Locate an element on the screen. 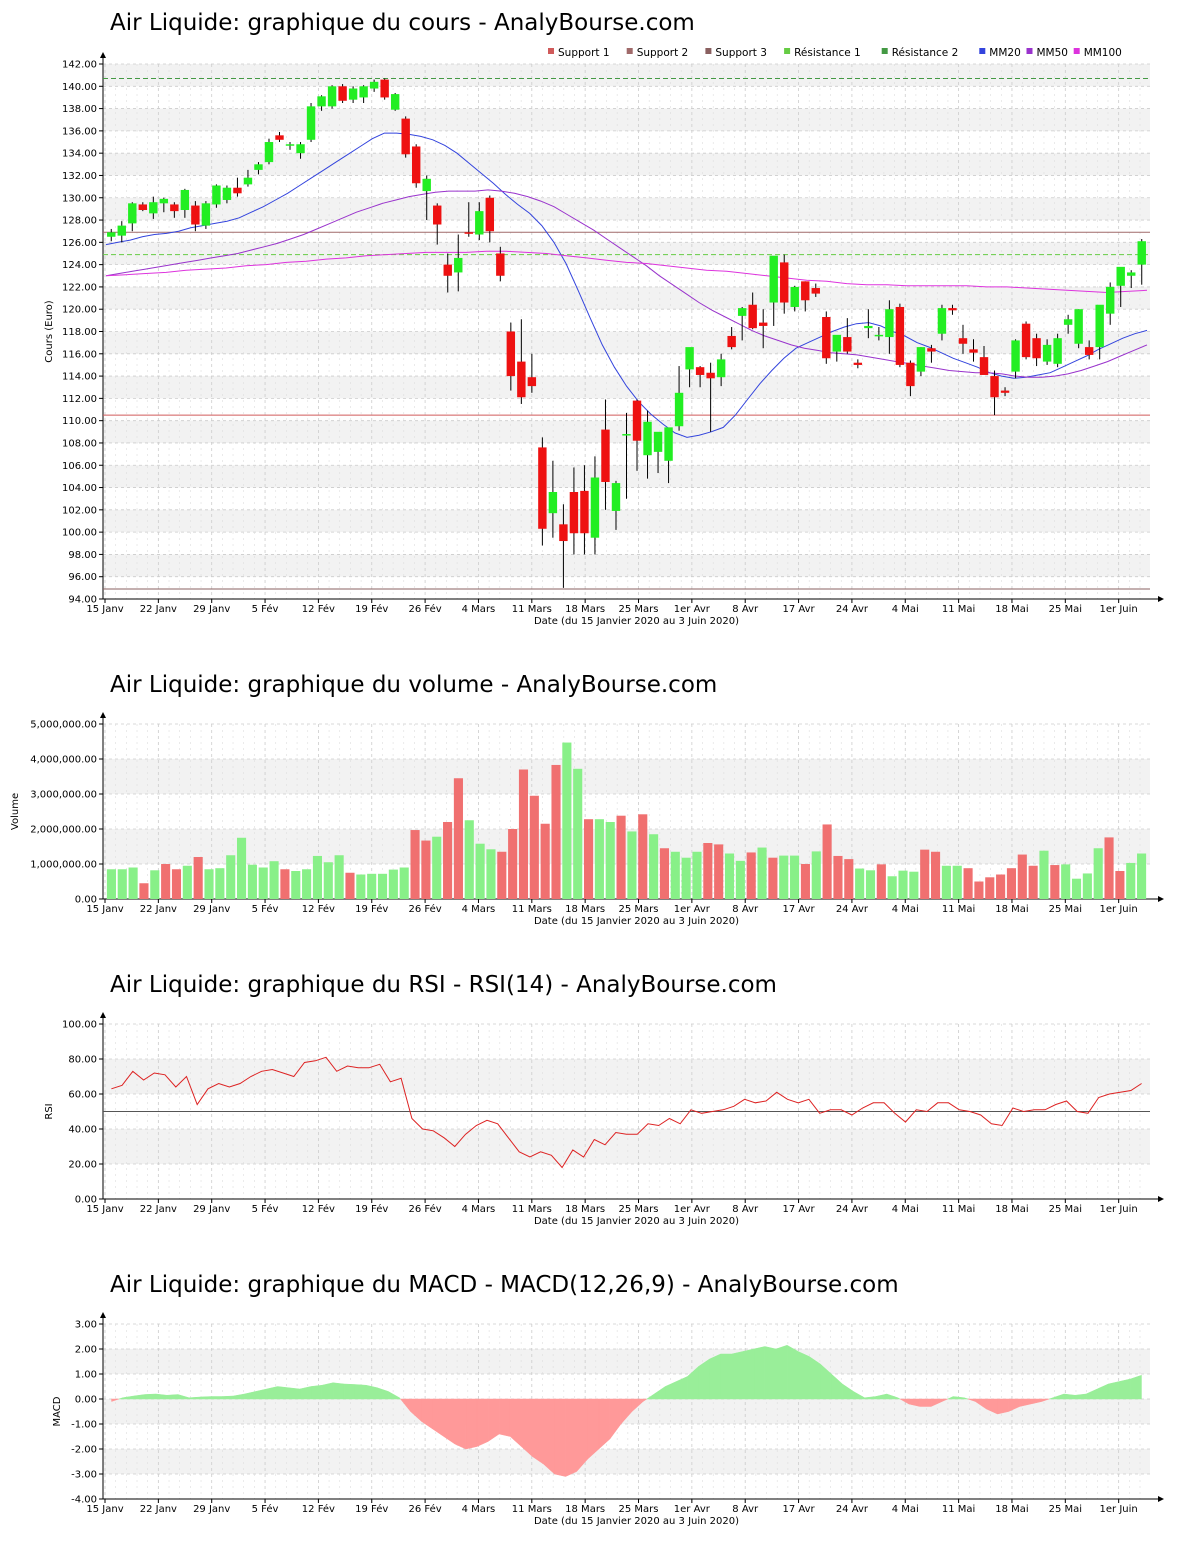 The width and height of the screenshot is (1200, 1550). y-tick-label: 124.00 is located at coordinates (79, 265).